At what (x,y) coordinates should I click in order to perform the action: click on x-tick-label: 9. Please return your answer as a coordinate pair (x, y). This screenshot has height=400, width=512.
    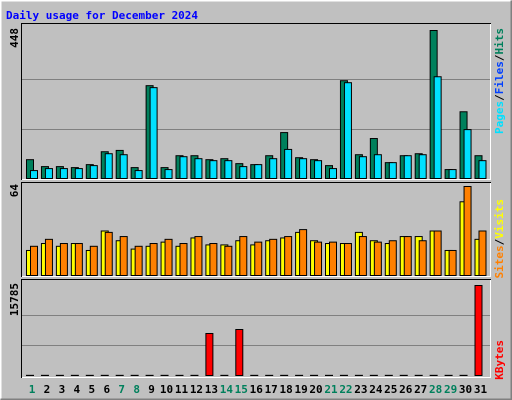
    Looking at the image, I should click on (151, 389).